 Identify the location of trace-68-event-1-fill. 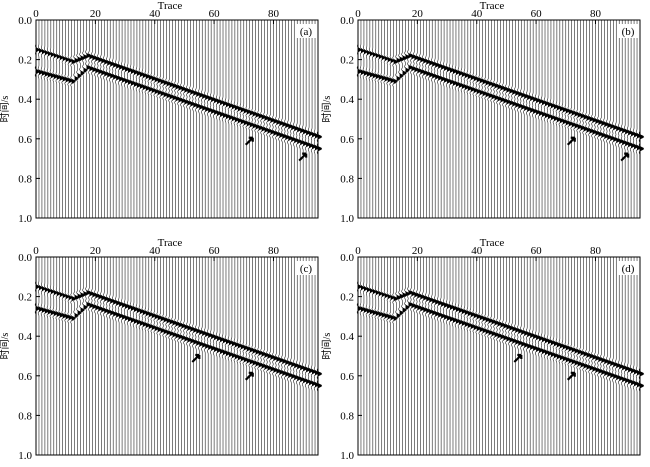
(239, 120).